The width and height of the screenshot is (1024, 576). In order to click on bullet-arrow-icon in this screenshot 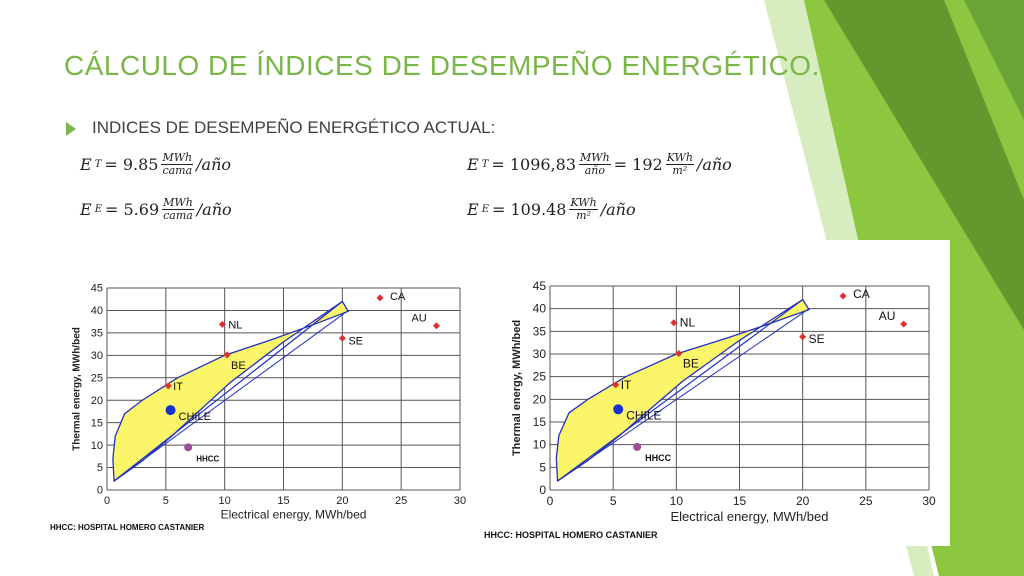, I will do `click(71, 129)`.